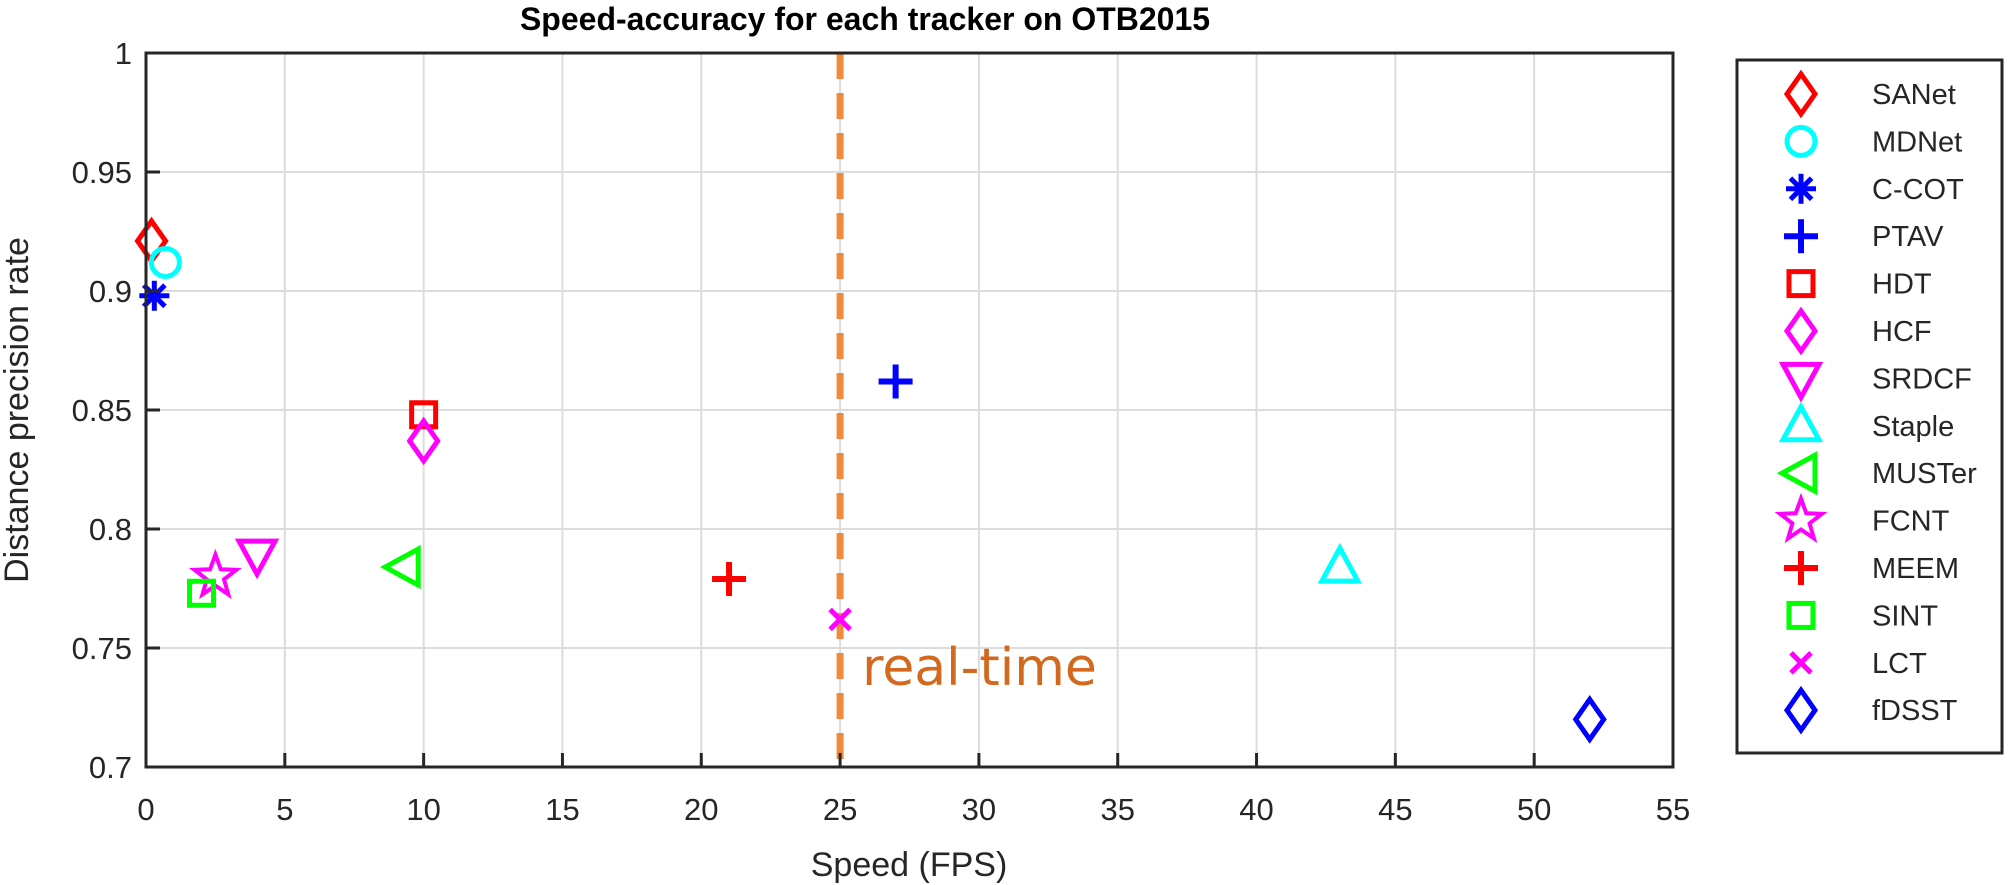 The width and height of the screenshot is (2016, 885). Describe the element at coordinates (1801, 188) in the screenshot. I see `legend-marker-c-cot` at that location.